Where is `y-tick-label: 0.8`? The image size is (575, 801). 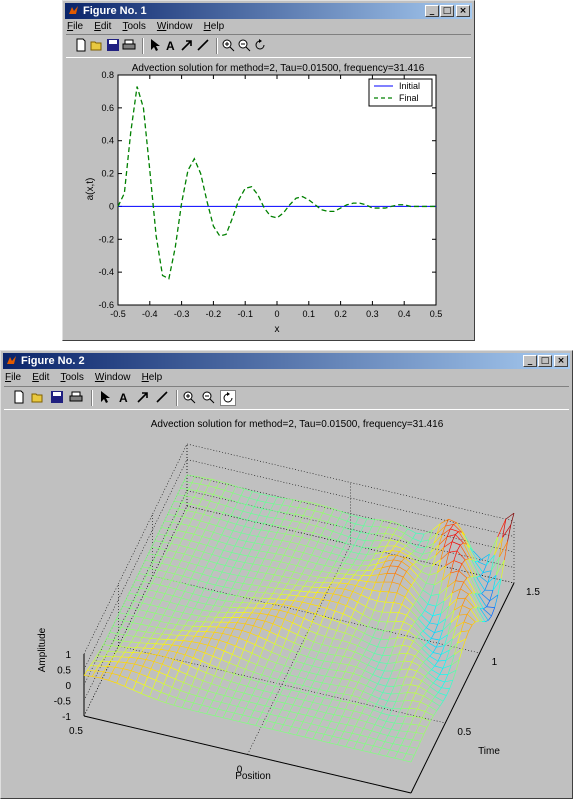
y-tick-label: 0.8 is located at coordinates (107, 75).